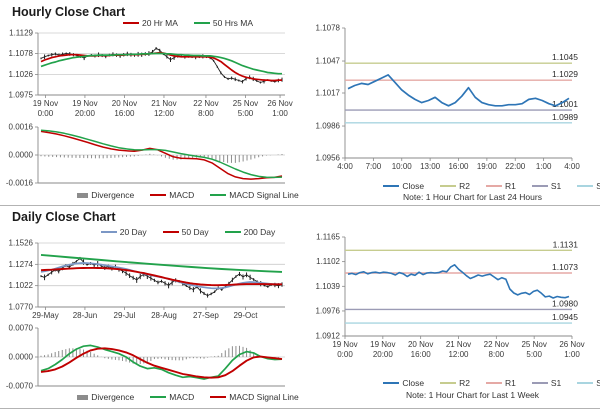  I want to click on legend-item-s2: S2, so click(588, 186).